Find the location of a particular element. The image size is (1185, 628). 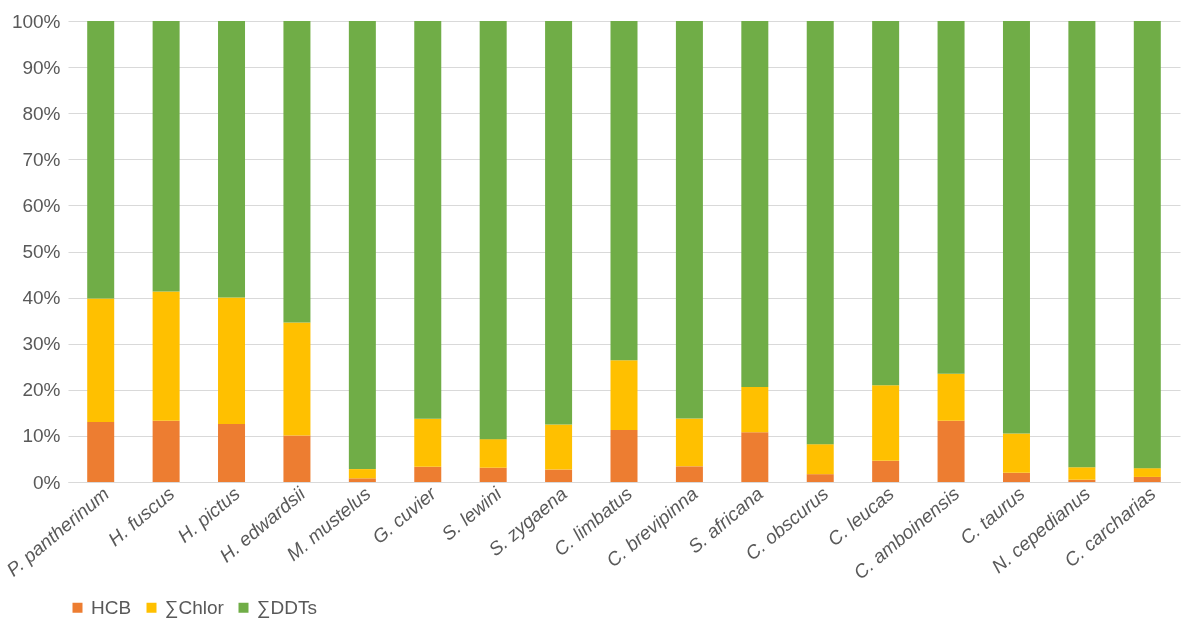

y-tick-label: 80% is located at coordinates (41, 113).